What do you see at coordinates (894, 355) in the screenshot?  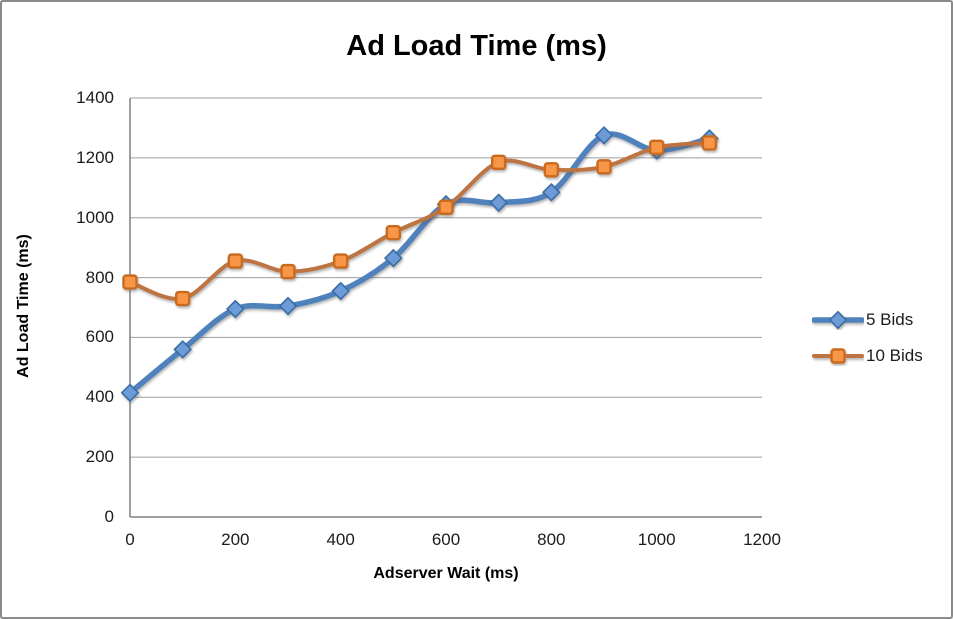 I see `legend-label-10-bids: 10 Bids` at bounding box center [894, 355].